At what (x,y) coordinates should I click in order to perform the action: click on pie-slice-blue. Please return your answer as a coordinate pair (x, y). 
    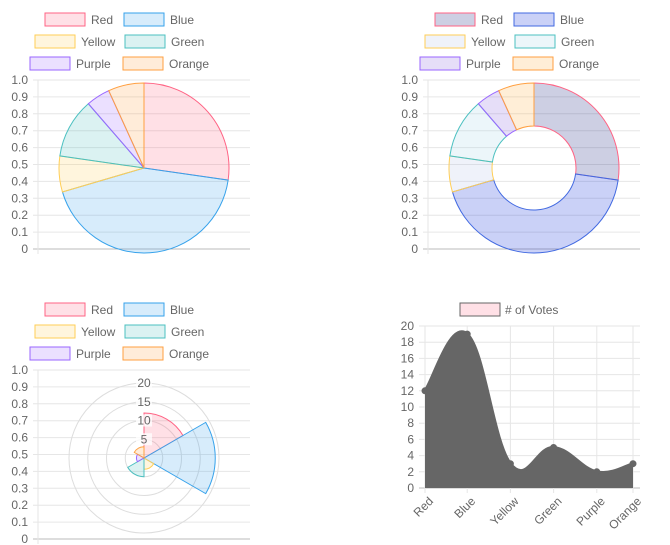
    Looking at the image, I should click on (145, 210).